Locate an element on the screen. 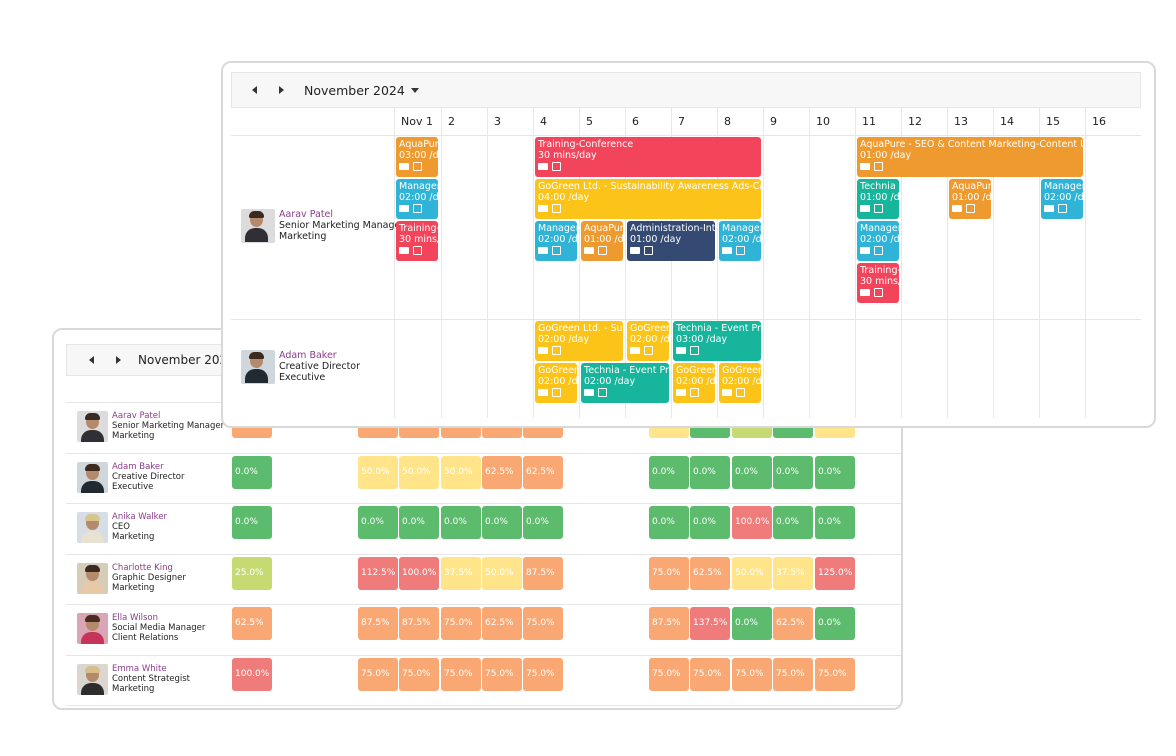 The image size is (1176, 756). utilization-cell: 137.5% is located at coordinates (710, 623).